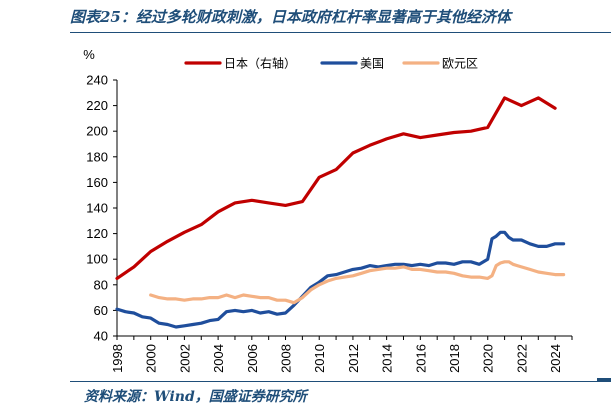 The width and height of the screenshot is (611, 415). Describe the element at coordinates (101, 336) in the screenshot. I see `y-tick-label: 40` at that location.